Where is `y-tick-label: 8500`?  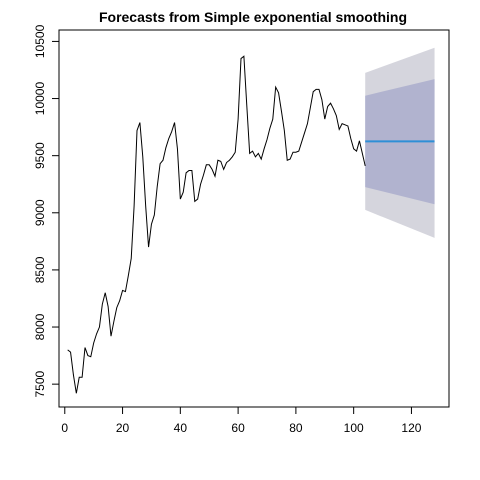
y-tick-label: 8500 is located at coordinates (40, 269).